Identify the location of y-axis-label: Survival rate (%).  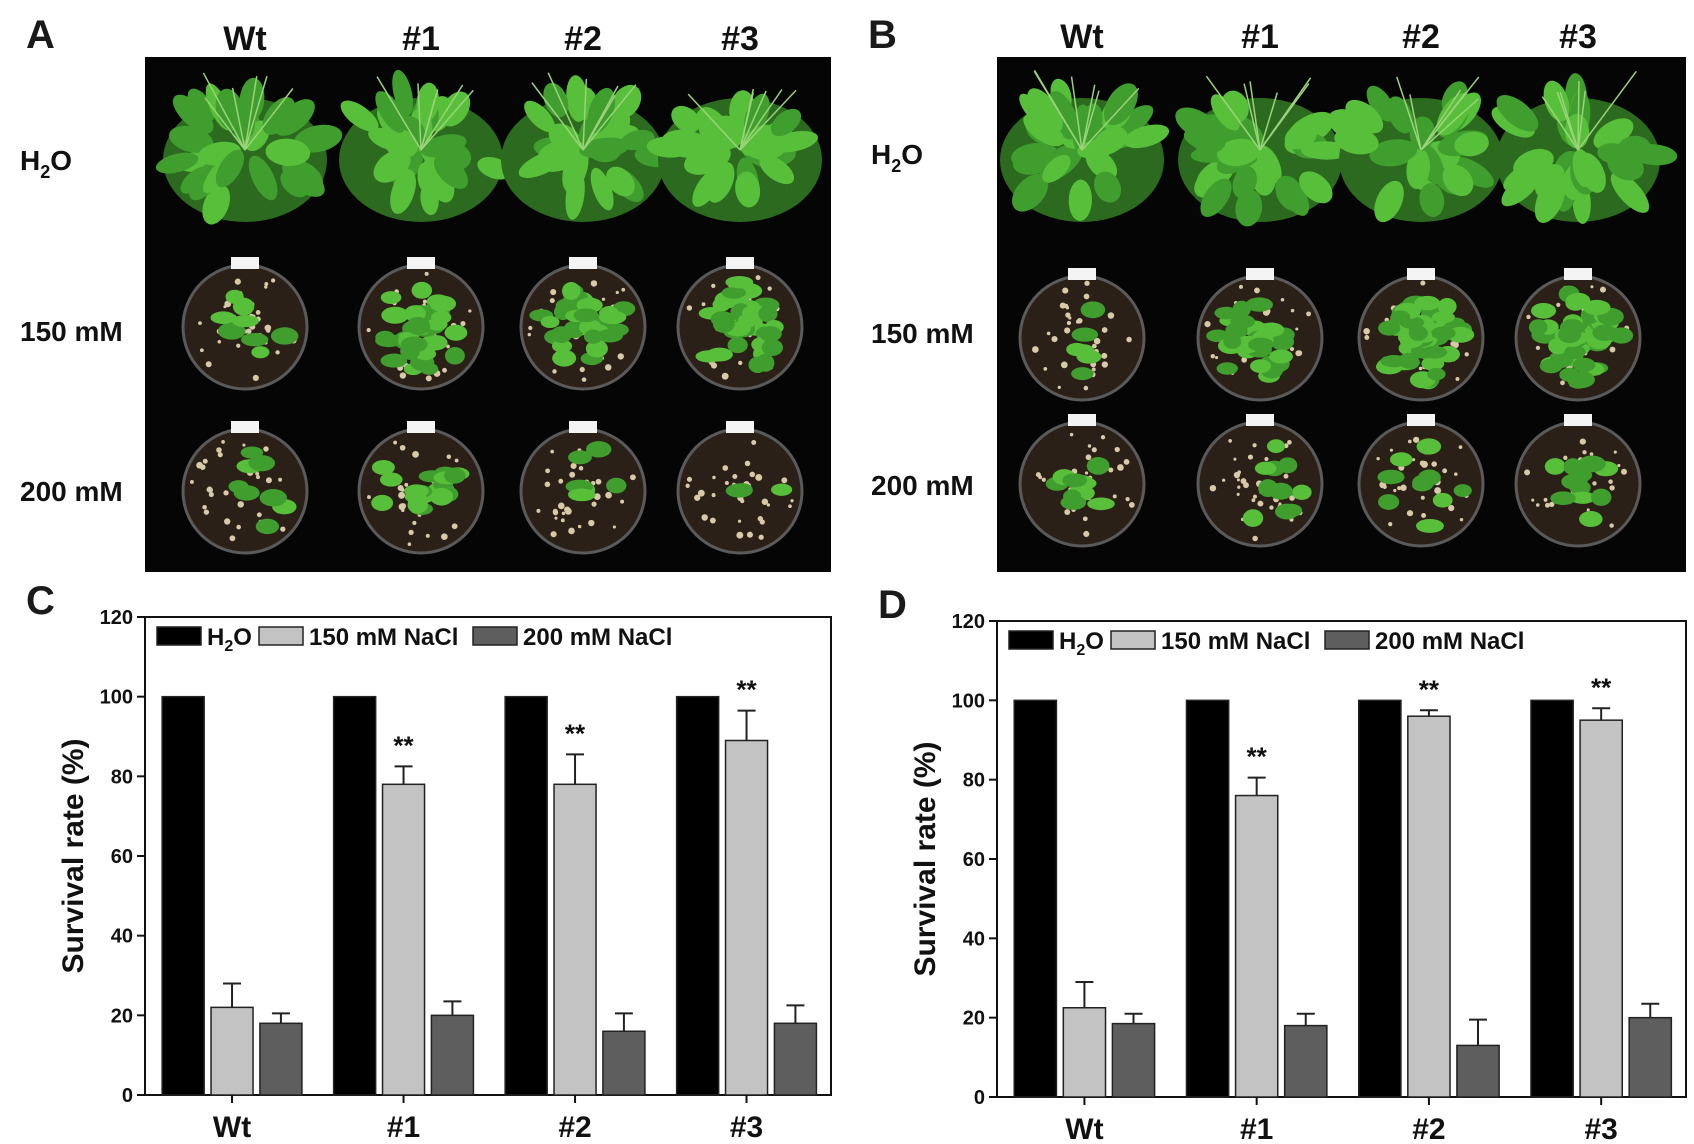
(73, 855).